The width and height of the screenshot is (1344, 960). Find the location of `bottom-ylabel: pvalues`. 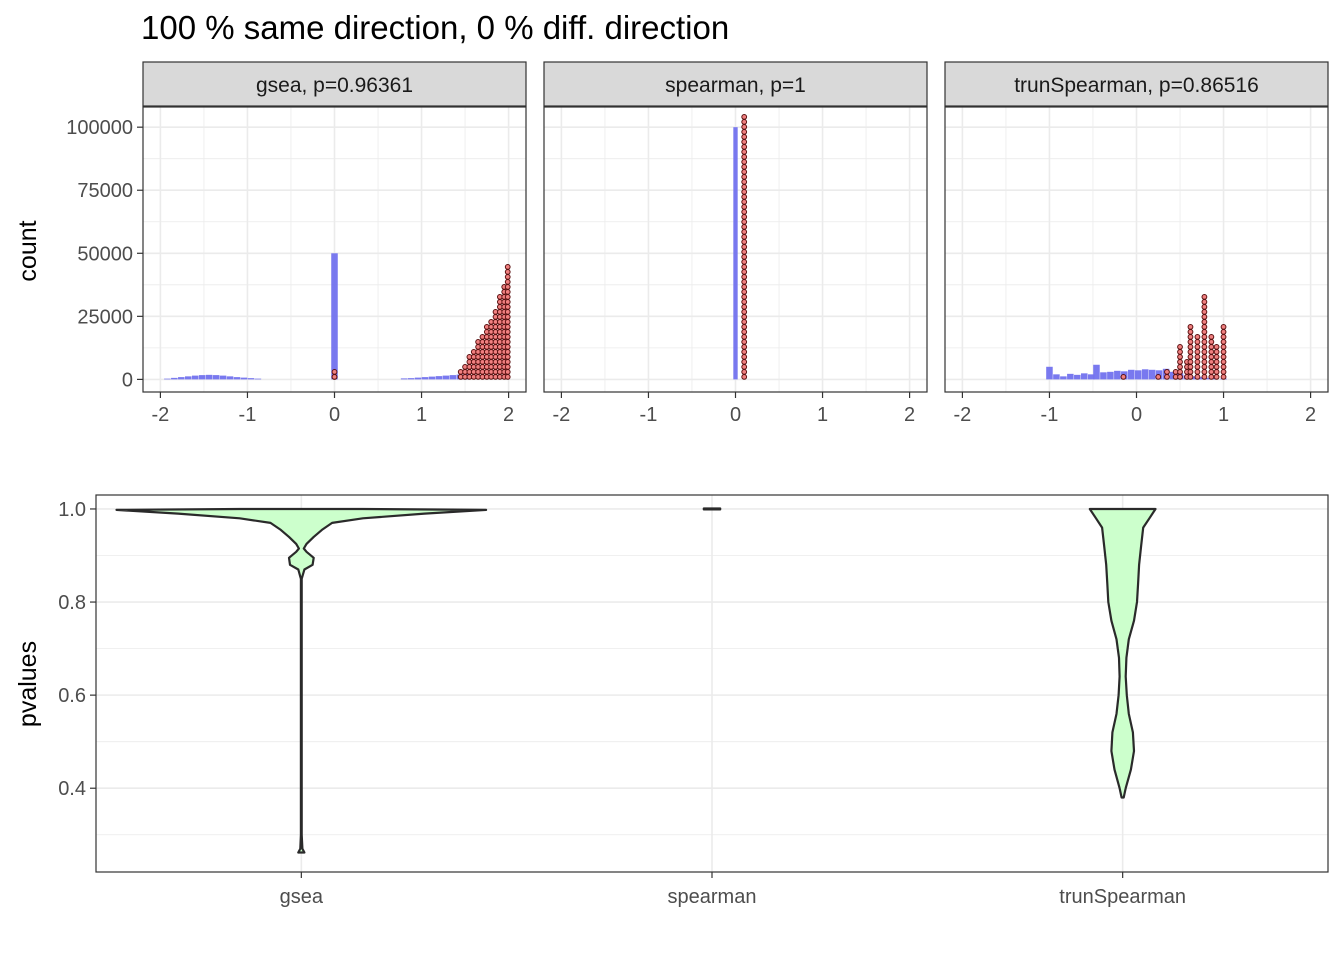

bottom-ylabel: pvalues is located at coordinates (28, 684).